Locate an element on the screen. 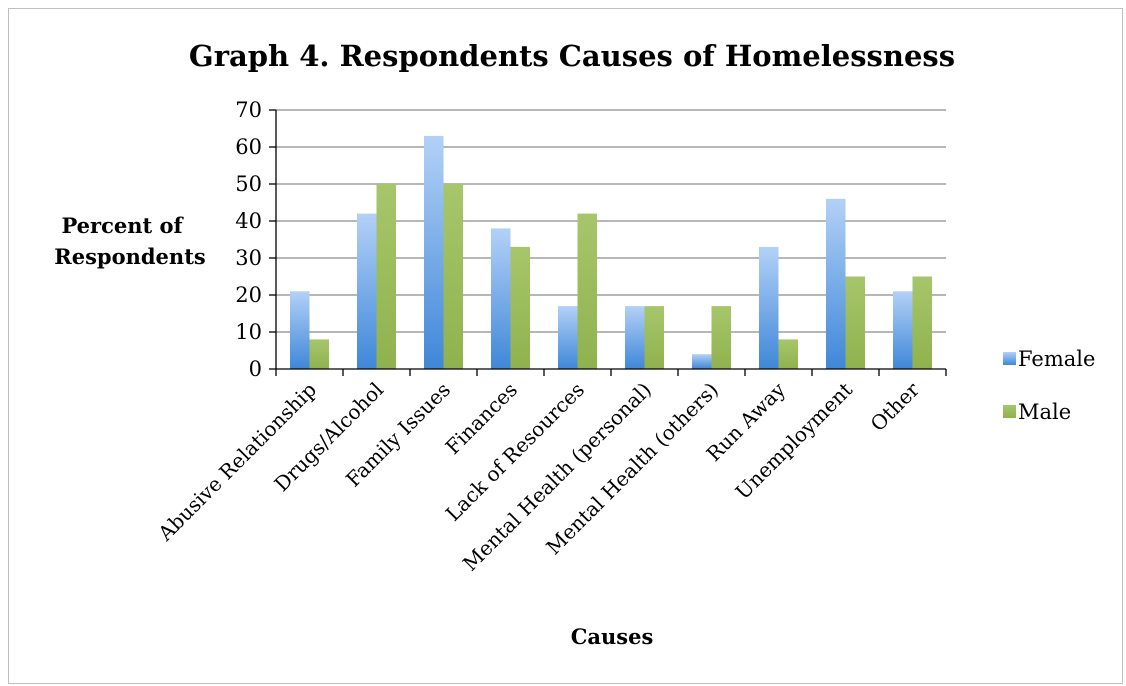 This screenshot has height=686, width=1126. y-tick-label: 40 is located at coordinates (248, 221).